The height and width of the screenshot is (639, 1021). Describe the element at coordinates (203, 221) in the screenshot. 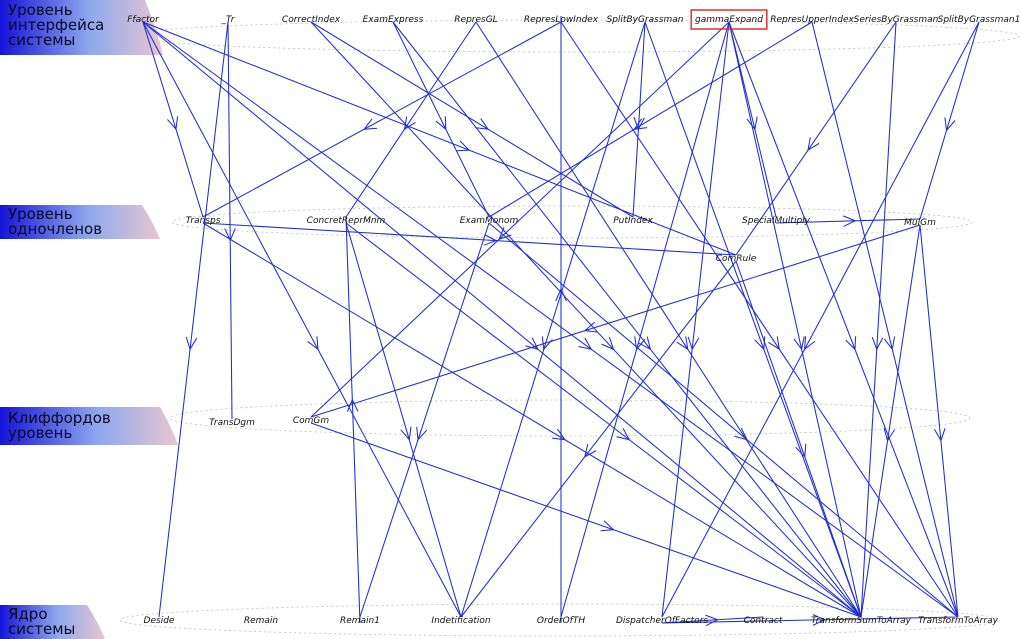

I see `node-Transps: Transps` at that location.